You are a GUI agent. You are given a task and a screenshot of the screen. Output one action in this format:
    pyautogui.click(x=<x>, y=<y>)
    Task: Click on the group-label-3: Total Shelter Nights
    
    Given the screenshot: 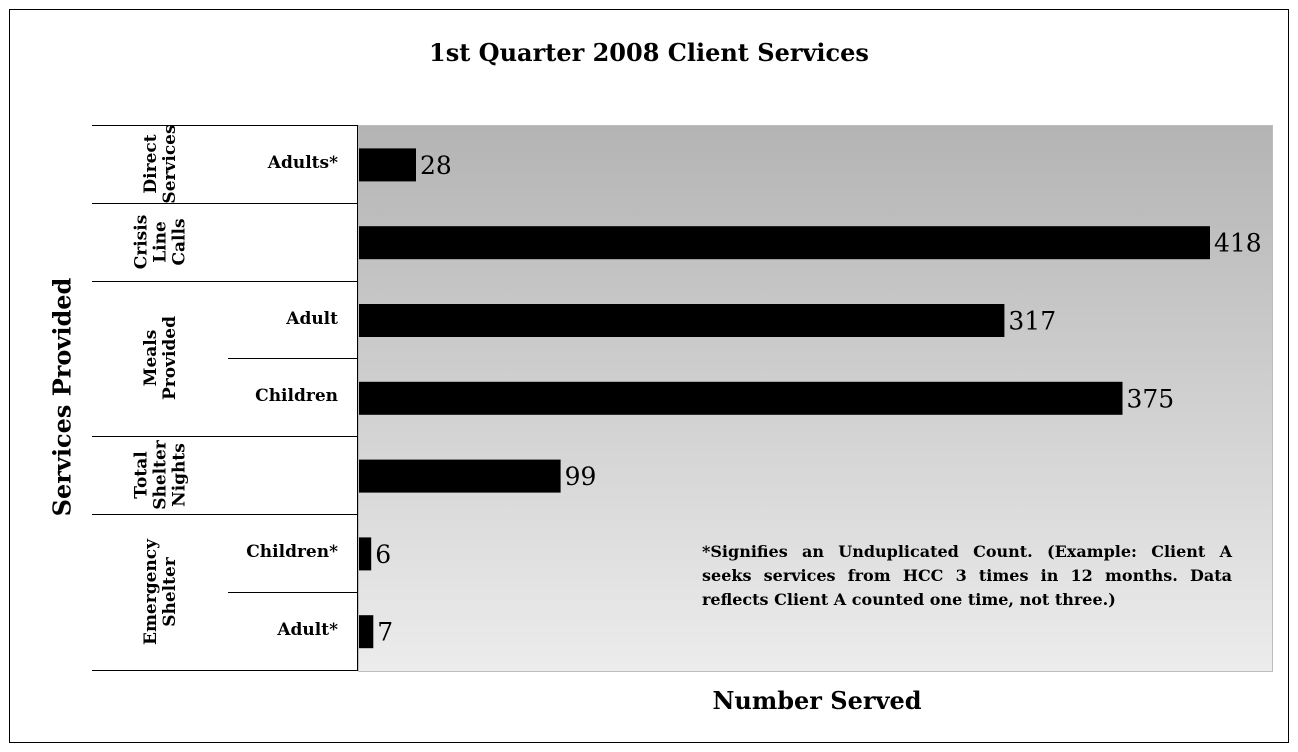 What is the action you would take?
    pyautogui.click(x=161, y=475)
    